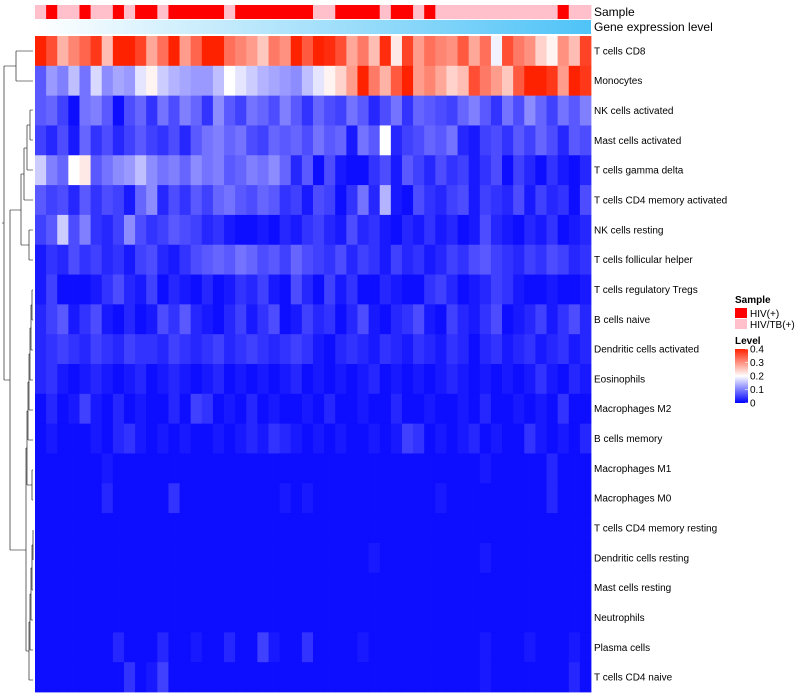 This screenshot has width=800, height=700. Describe the element at coordinates (637, 141) in the screenshot. I see `row-label: Mast cells activated` at that location.